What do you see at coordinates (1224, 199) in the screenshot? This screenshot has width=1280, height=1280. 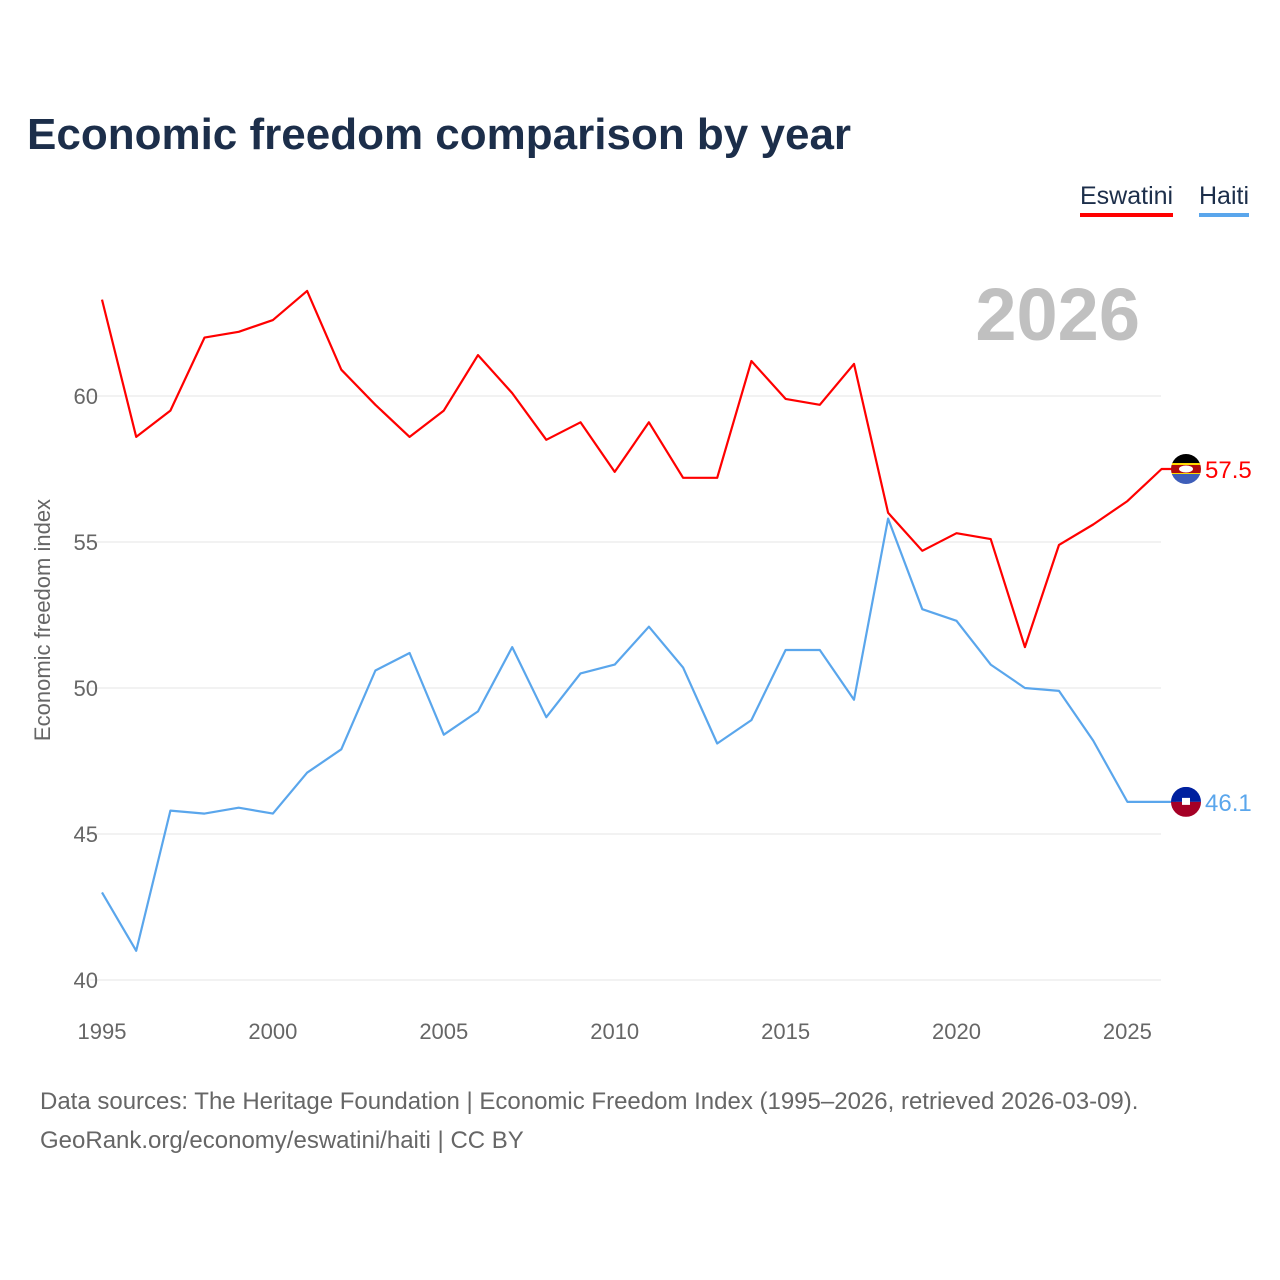 I see `legend-haiti: Haiti` at bounding box center [1224, 199].